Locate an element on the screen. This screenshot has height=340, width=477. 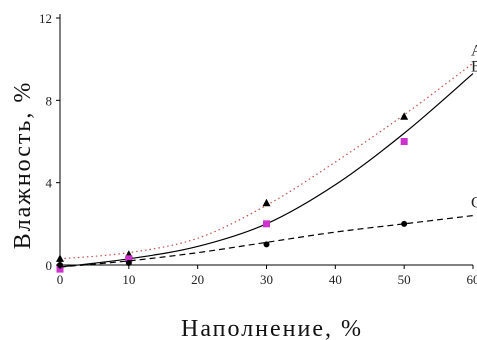
y-tick-label: 8 is located at coordinates (49, 100).